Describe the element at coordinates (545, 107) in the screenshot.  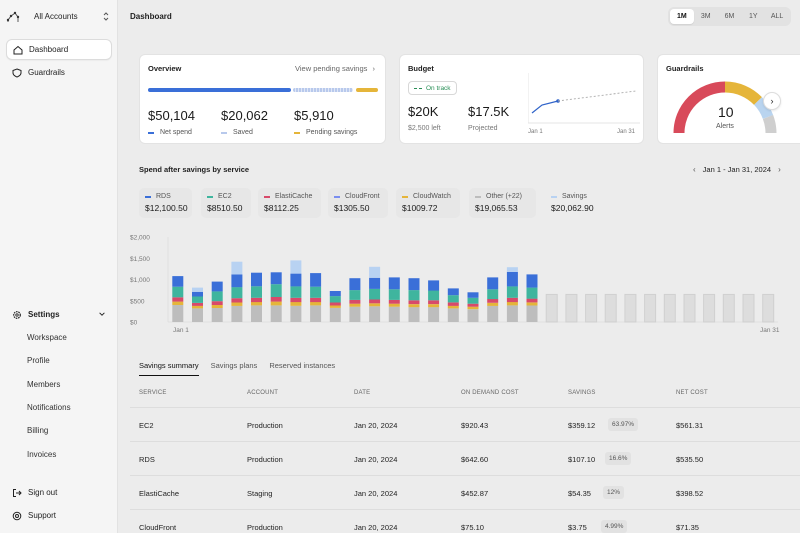
I see `budget-actual-line` at that location.